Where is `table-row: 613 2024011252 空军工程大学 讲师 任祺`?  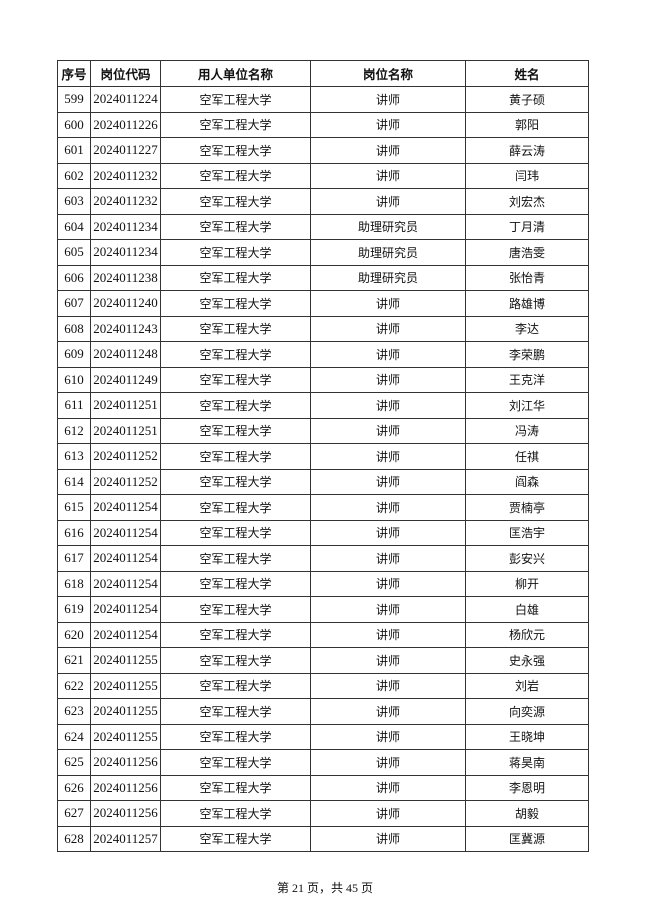
table-row: 613 2024011252 空军工程大学 讲师 任祺 is located at coordinates (323, 456).